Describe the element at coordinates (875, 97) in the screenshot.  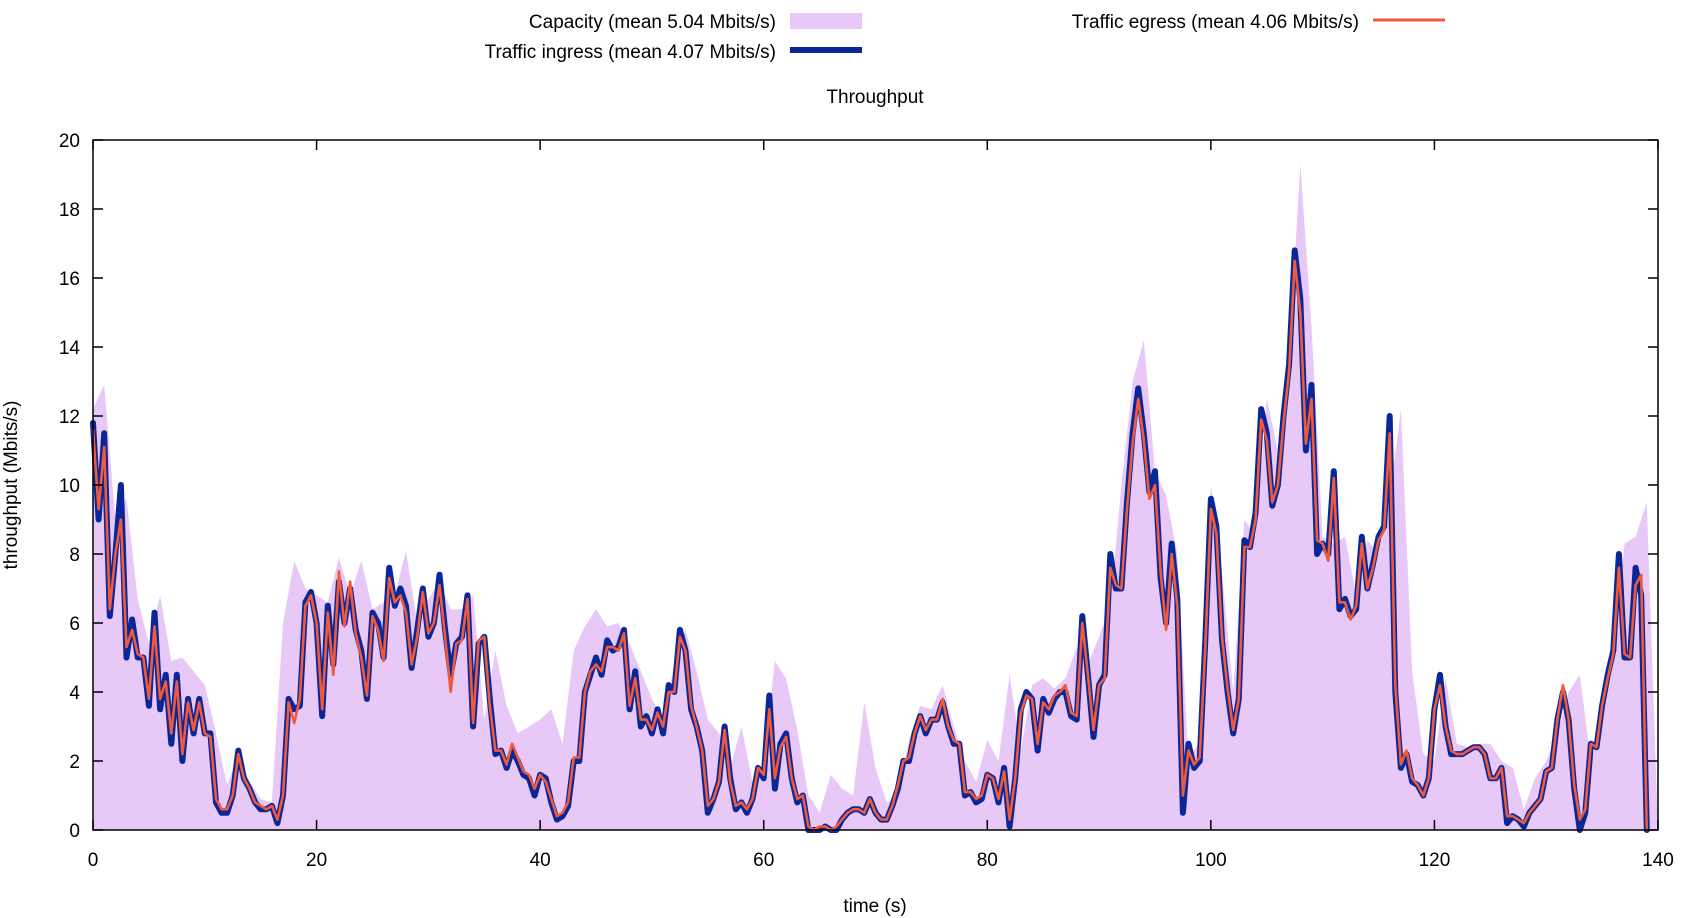
I see `chart-title: Throughput` at that location.